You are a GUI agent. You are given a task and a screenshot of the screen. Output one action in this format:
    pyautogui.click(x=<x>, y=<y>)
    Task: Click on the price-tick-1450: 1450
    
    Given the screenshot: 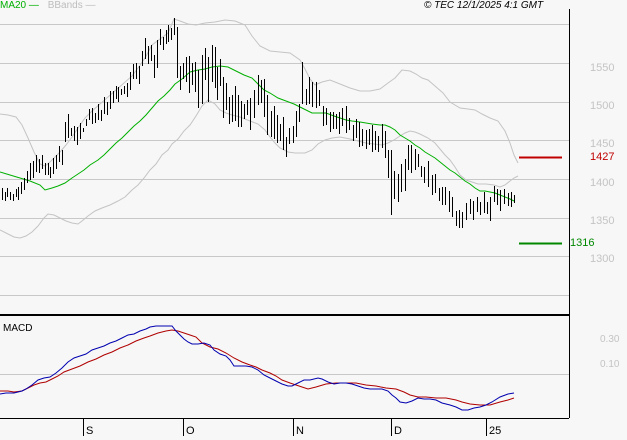 What is the action you would take?
    pyautogui.click(x=602, y=144)
    